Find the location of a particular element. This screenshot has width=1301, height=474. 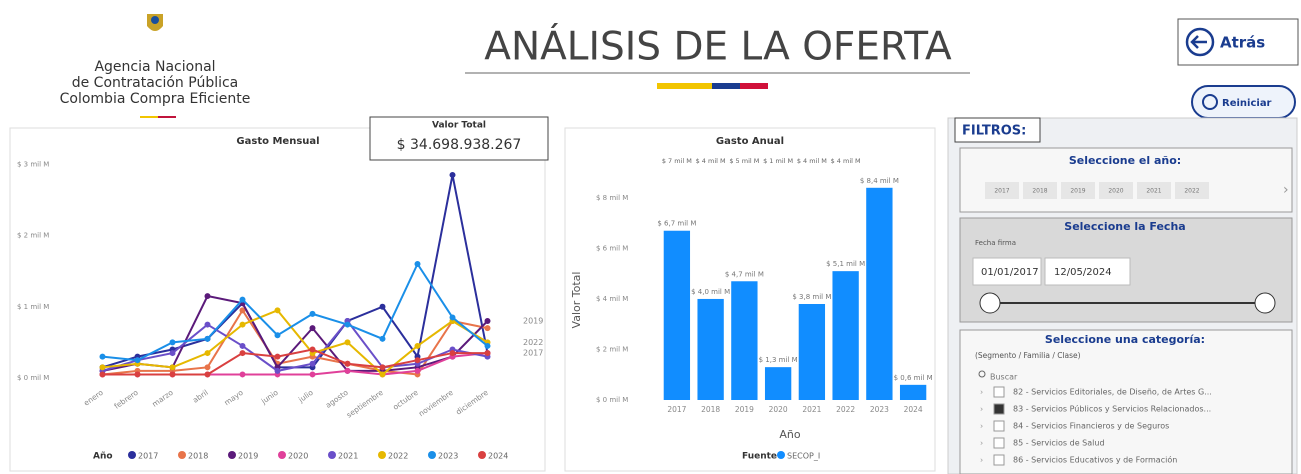

series-line is located at coordinates (295, 342).